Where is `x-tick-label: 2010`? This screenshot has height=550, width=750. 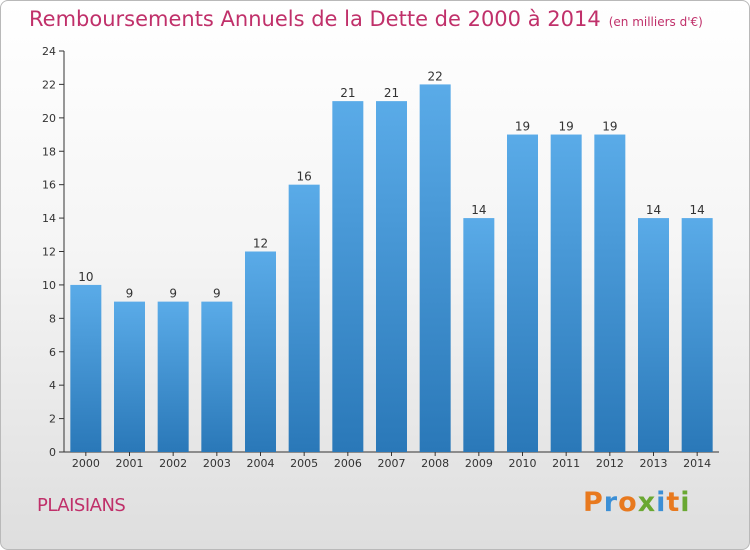 x-tick-label: 2010 is located at coordinates (523, 463).